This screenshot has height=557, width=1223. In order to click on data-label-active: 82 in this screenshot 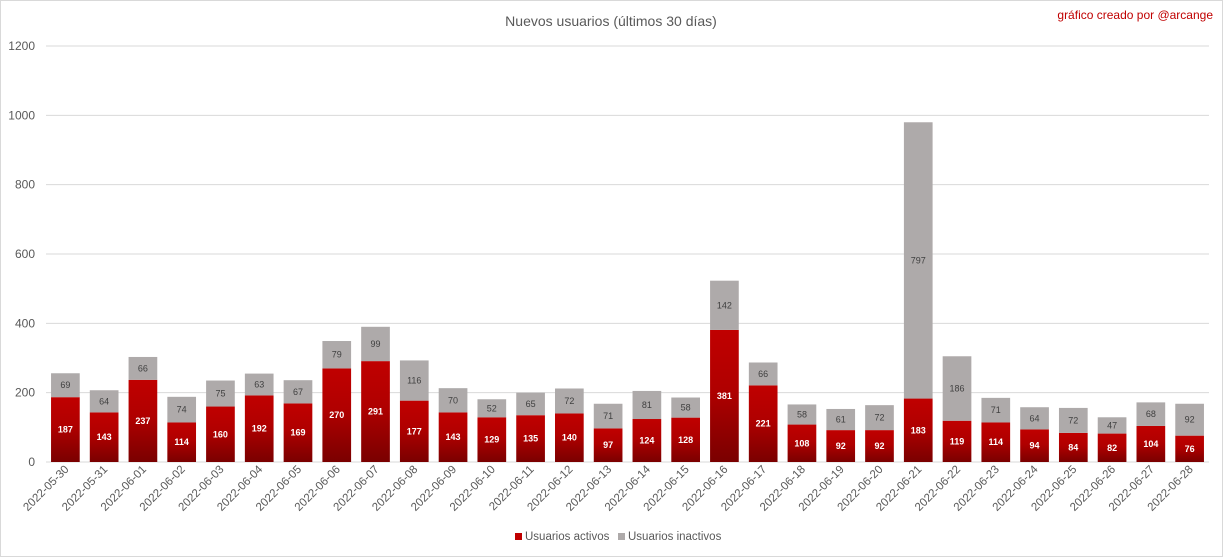, I will do `click(1112, 448)`.